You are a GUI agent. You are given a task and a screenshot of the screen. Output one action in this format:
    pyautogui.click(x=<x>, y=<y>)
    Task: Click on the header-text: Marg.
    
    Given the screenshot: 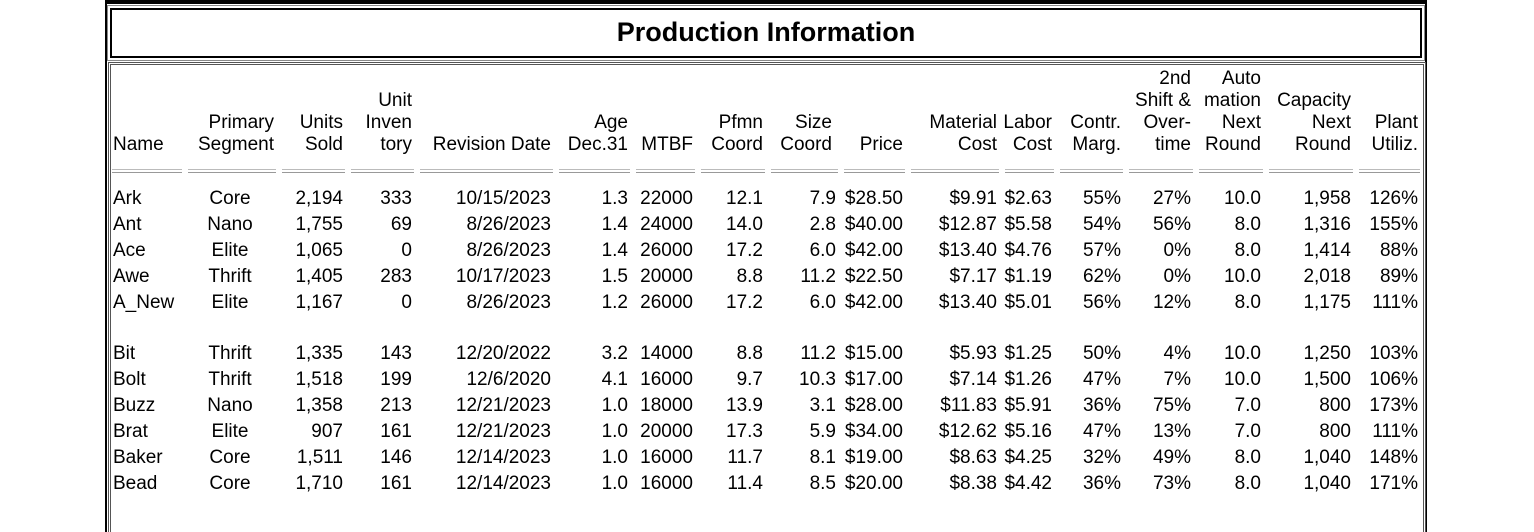 What is the action you would take?
    pyautogui.click(x=1096, y=144)
    